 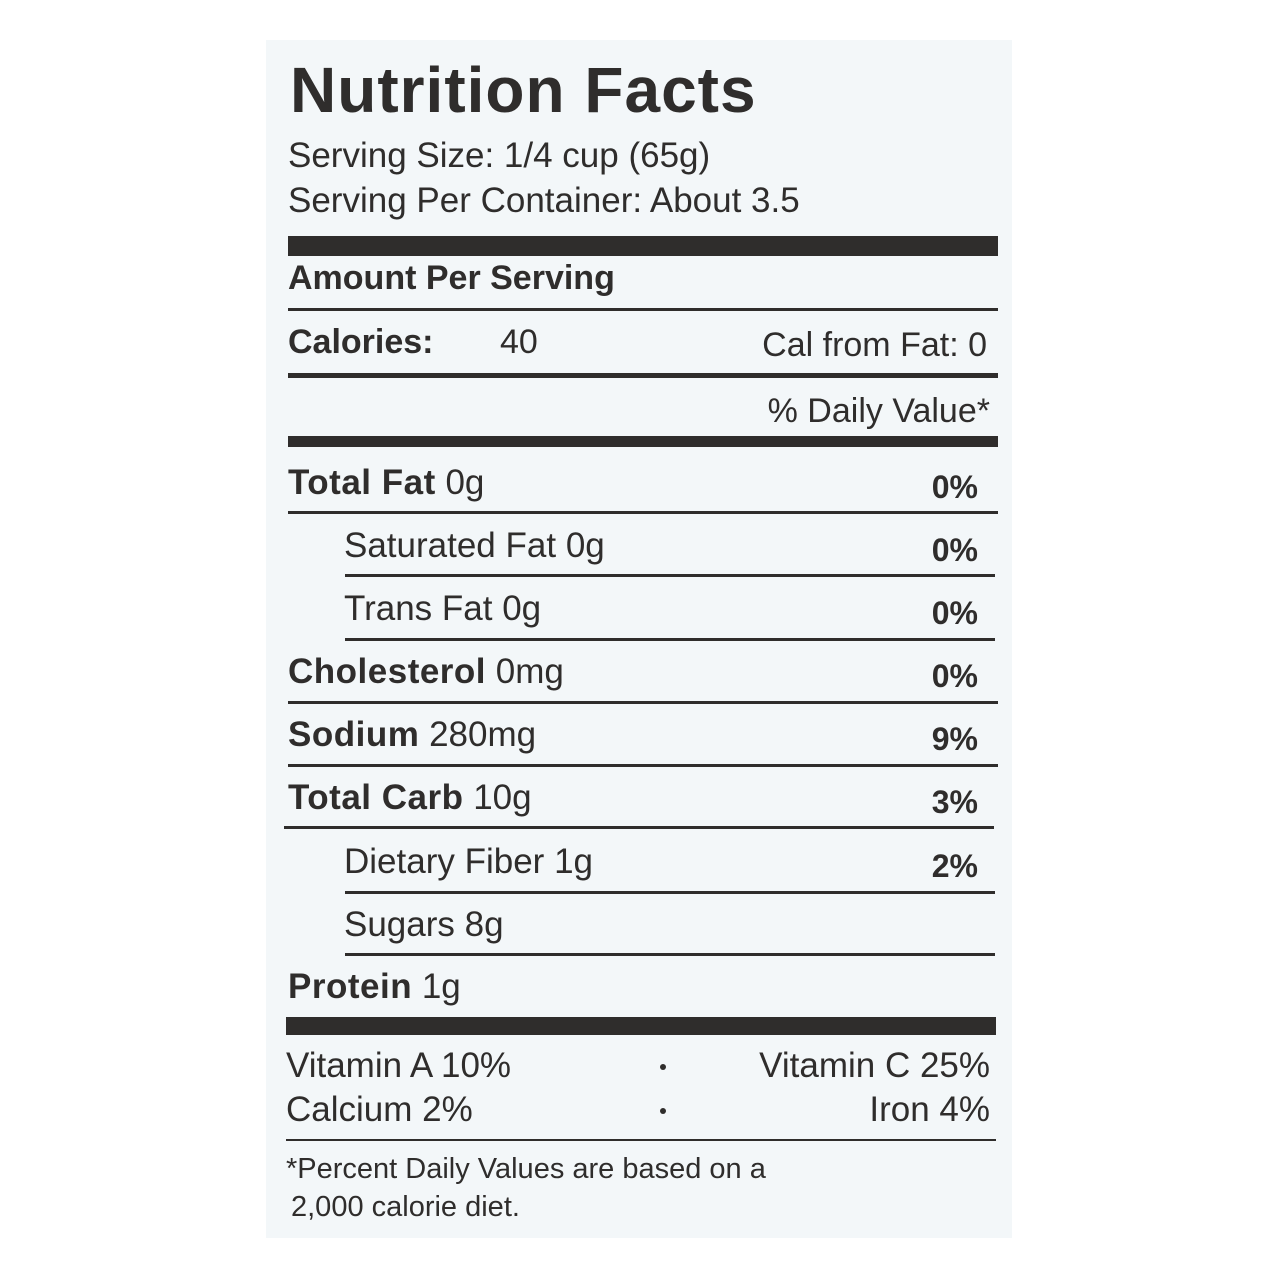 What do you see at coordinates (361, 342) in the screenshot?
I see `calories-label: Calories:` at bounding box center [361, 342].